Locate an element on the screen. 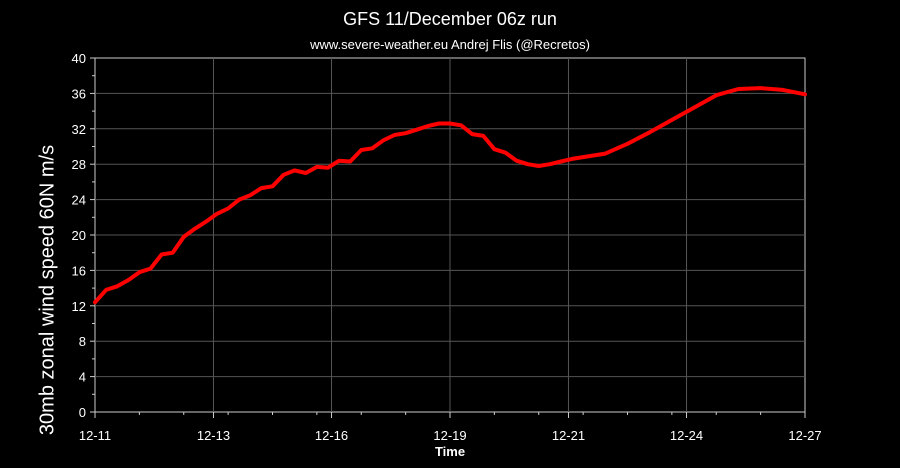 The width and height of the screenshot is (900, 468). x-tick-label: 12-24 is located at coordinates (686, 435).